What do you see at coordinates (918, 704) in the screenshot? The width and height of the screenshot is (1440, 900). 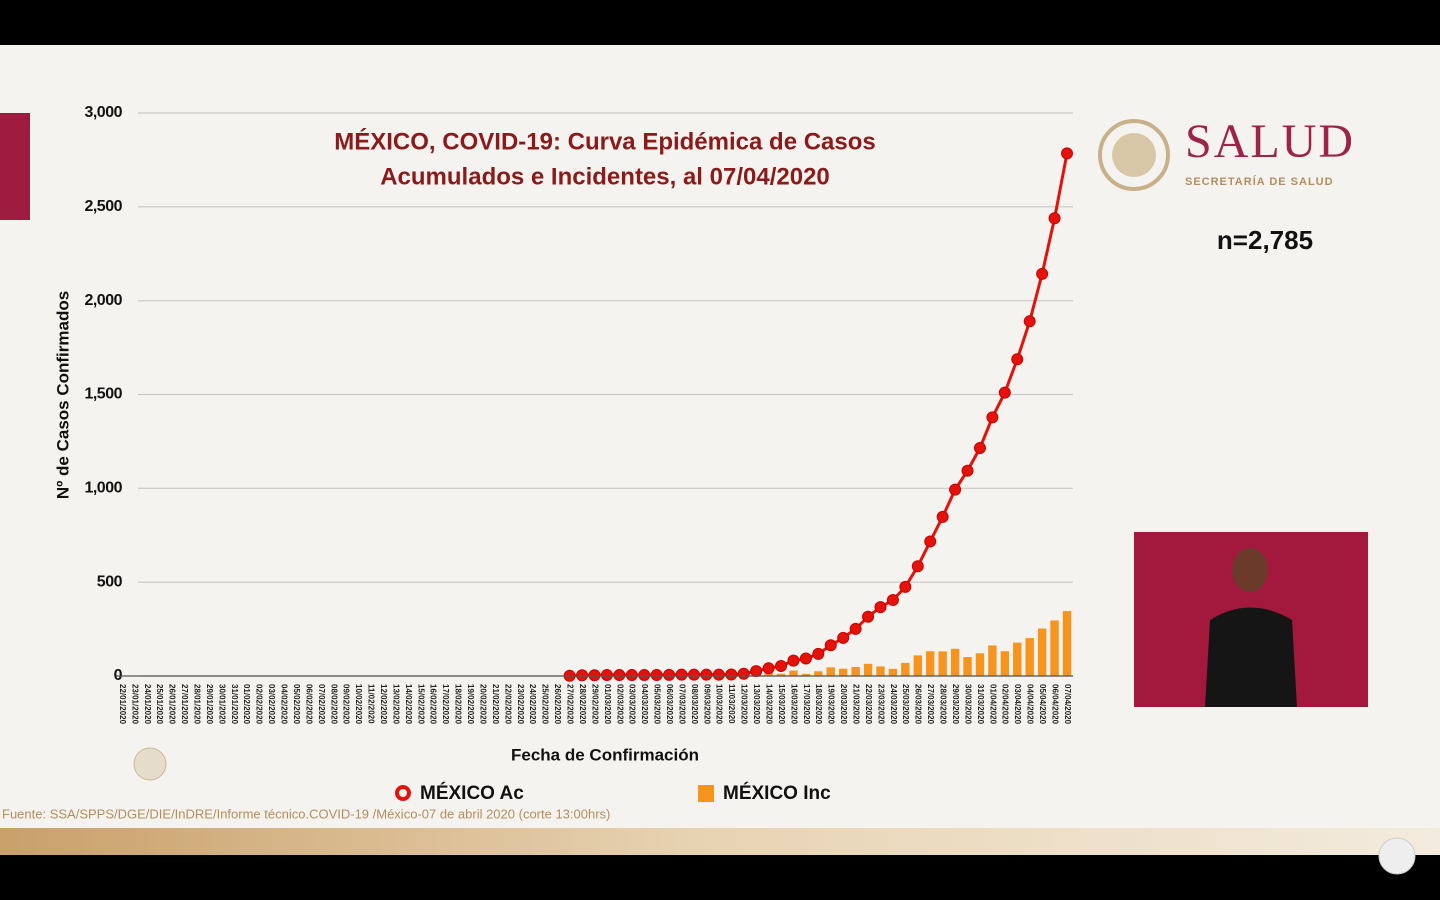 I see `x-tick-label: 26/03/2020` at bounding box center [918, 704].